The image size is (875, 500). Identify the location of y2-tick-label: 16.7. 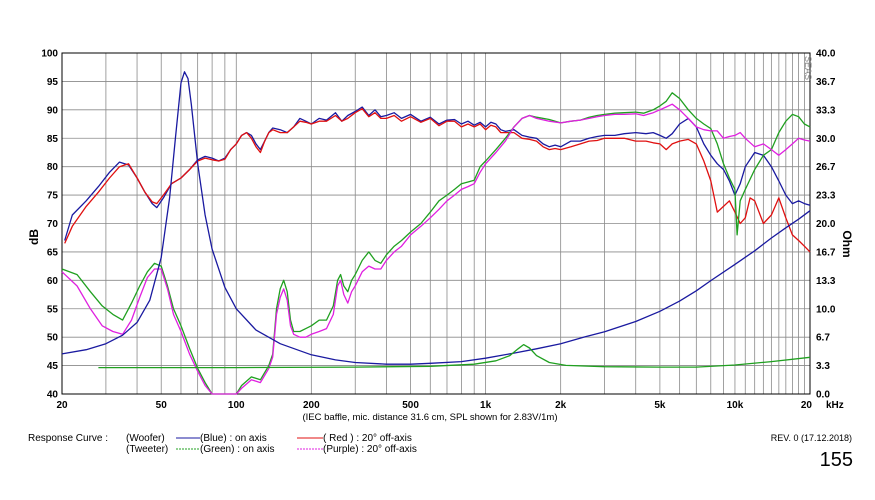
(826, 252).